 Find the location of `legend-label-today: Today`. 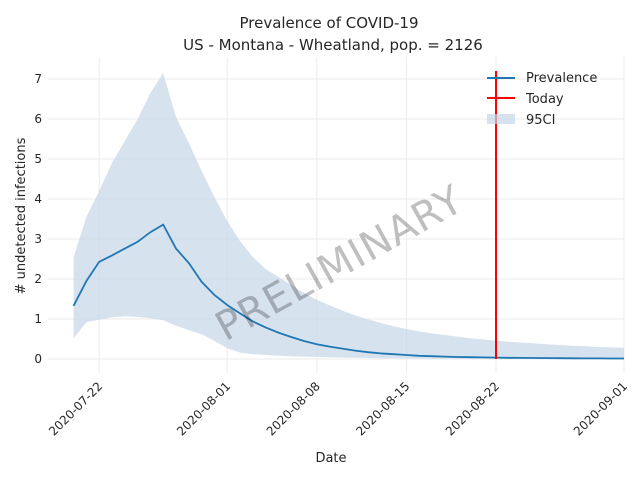

legend-label-today: Today is located at coordinates (544, 99).